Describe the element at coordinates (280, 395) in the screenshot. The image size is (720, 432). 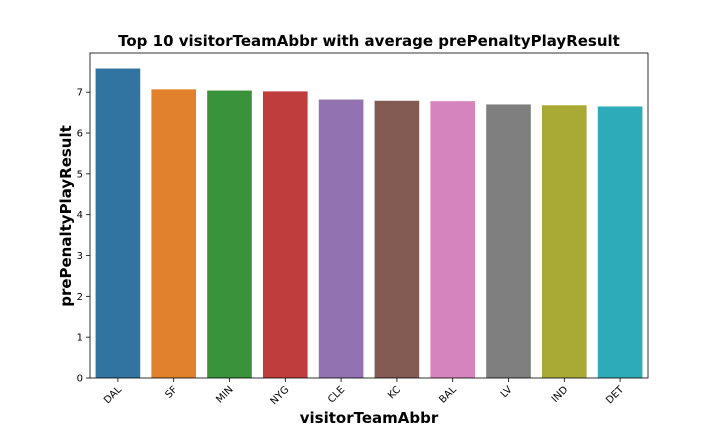
I see `x-tick-label-nyg: NYG` at that location.